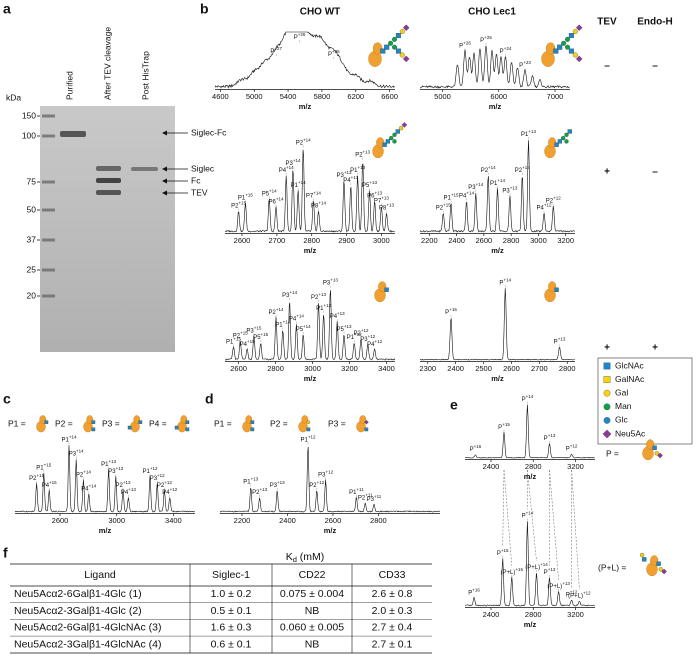 The height and width of the screenshot is (655, 697). I want to click on marker-label: 75, so click(32, 181).